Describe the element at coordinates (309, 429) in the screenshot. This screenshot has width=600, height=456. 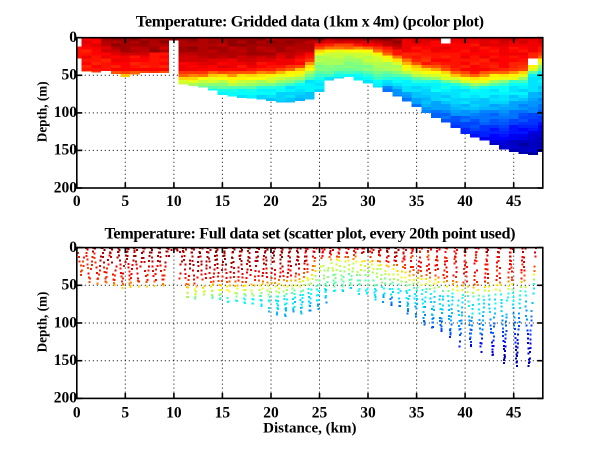
I see `svg-text: Distance, (km)` at that location.